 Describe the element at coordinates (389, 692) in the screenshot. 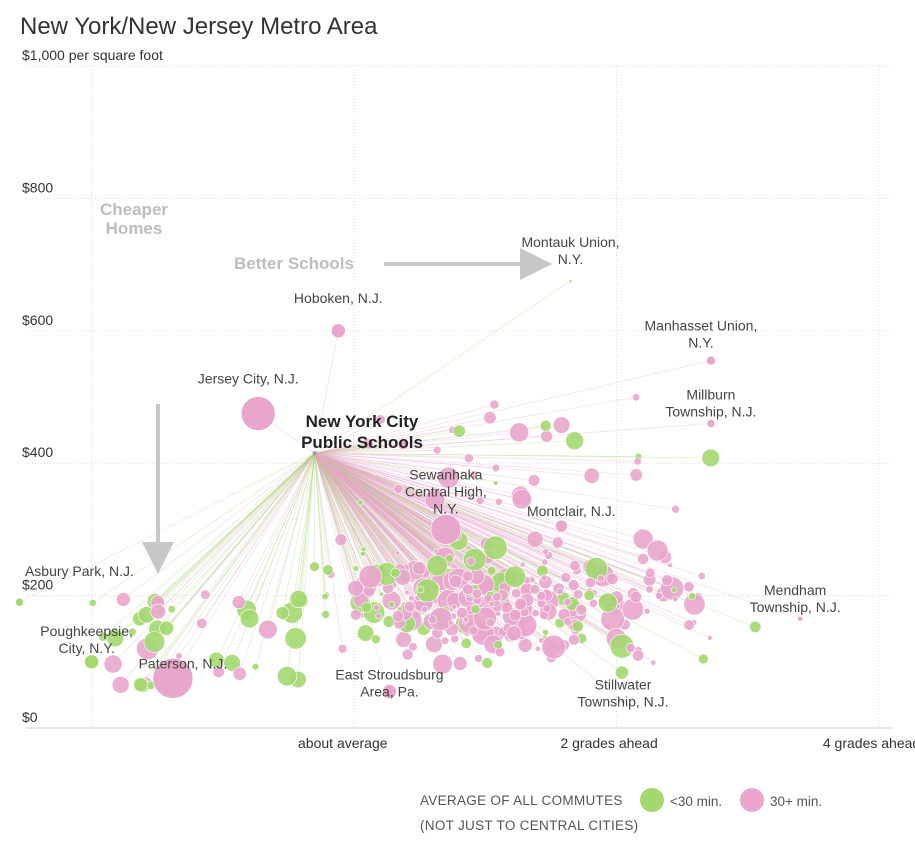

I see `district-label: Area, Pa.` at that location.